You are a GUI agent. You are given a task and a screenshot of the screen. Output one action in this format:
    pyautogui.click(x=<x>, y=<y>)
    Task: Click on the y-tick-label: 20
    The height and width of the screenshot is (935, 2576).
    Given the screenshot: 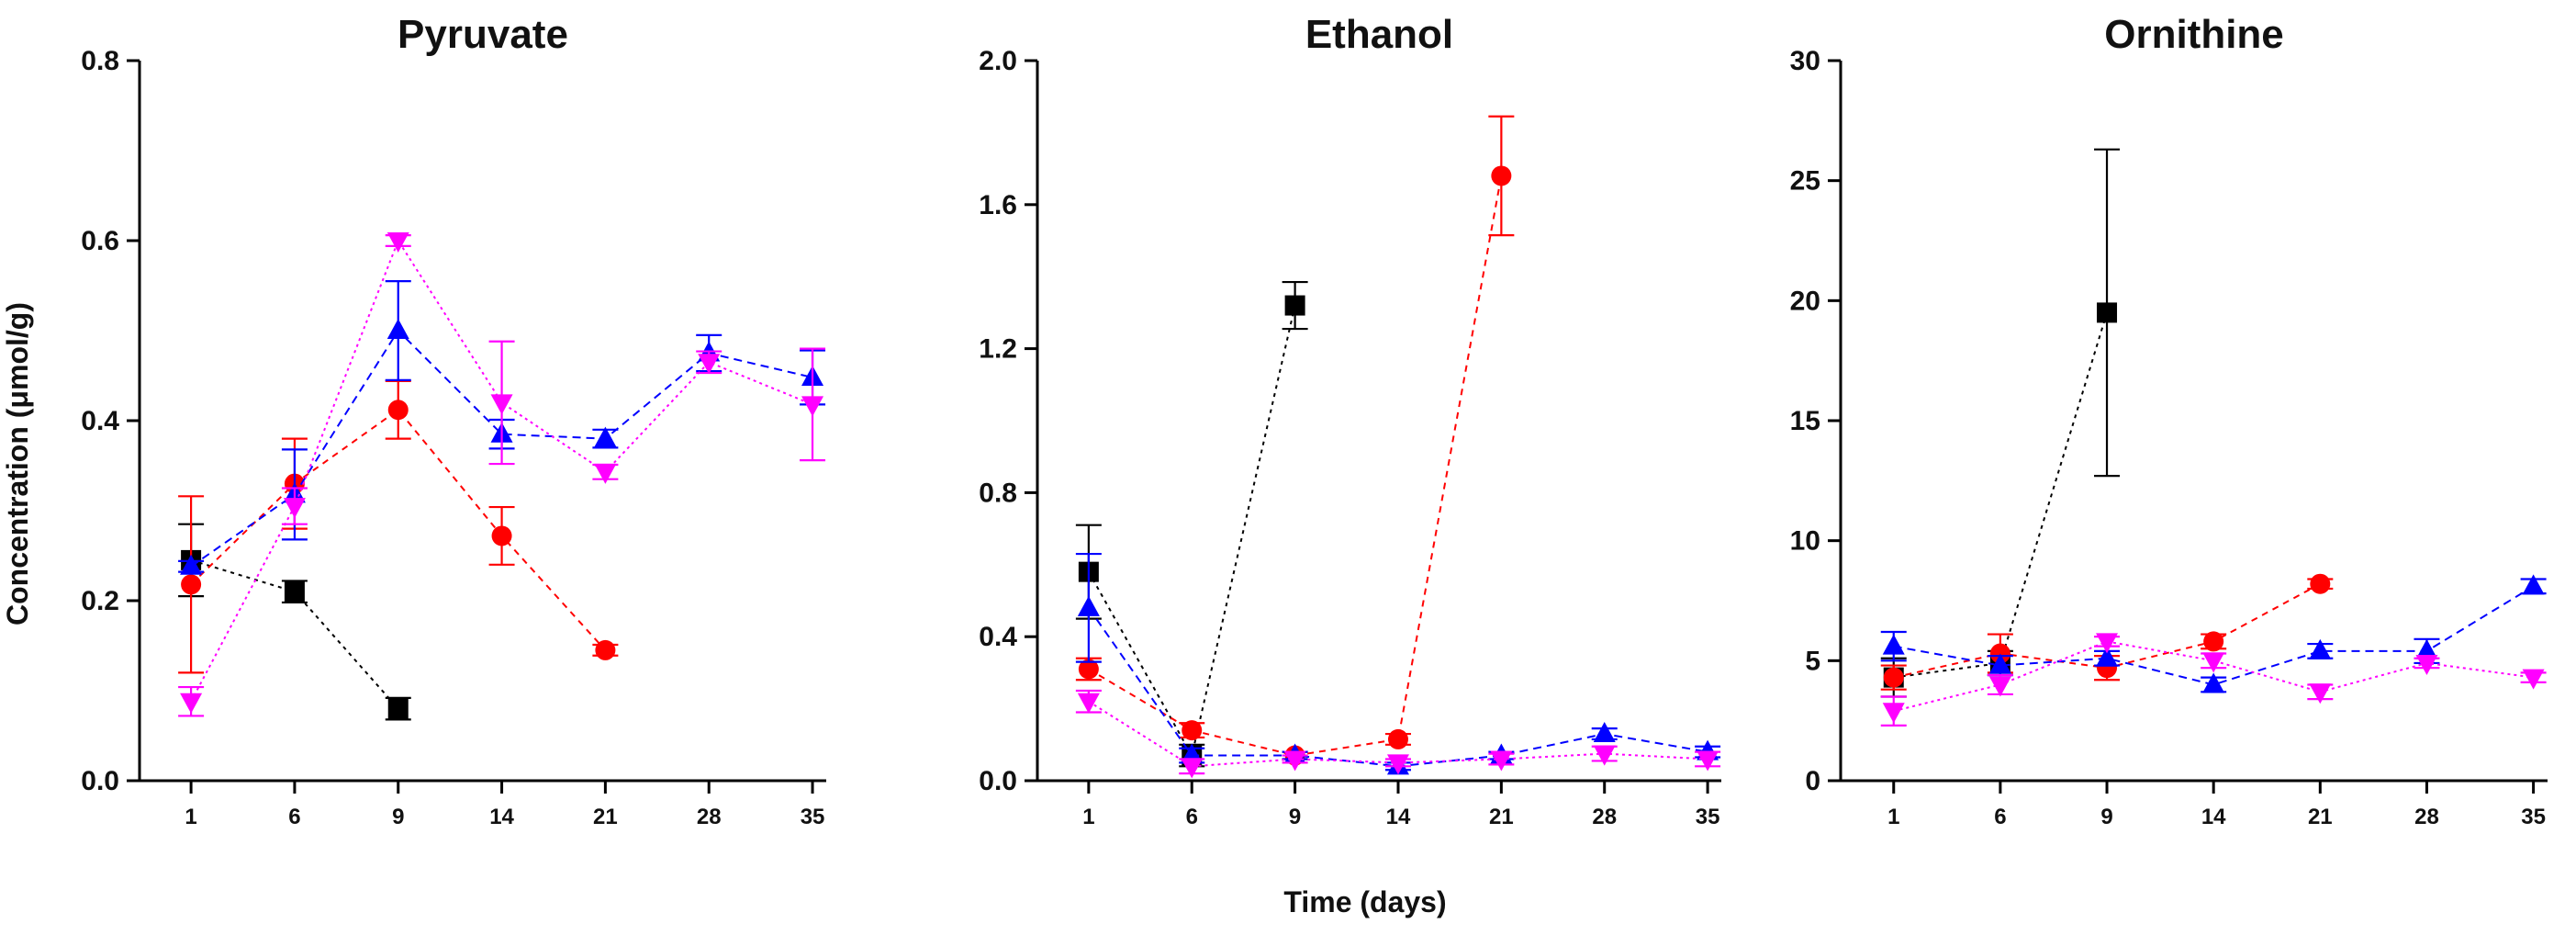 What is the action you would take?
    pyautogui.click(x=1805, y=301)
    